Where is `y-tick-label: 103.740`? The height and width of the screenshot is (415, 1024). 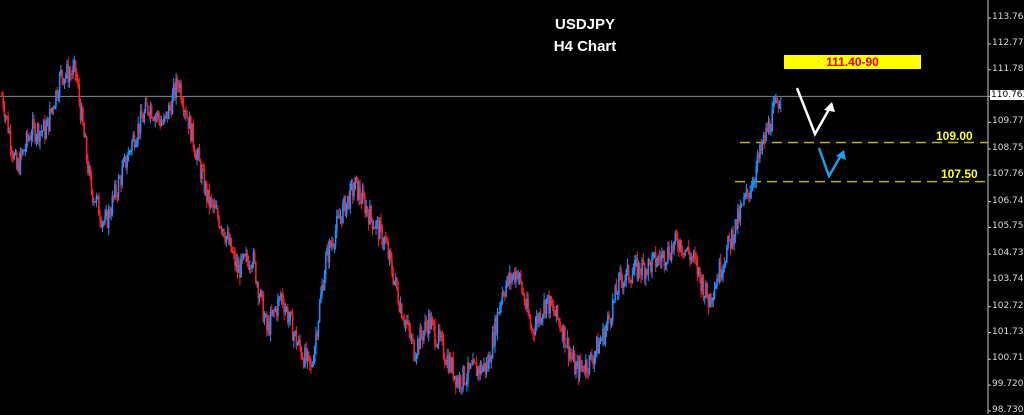
y-tick-label: 103.740 is located at coordinates (1008, 279).